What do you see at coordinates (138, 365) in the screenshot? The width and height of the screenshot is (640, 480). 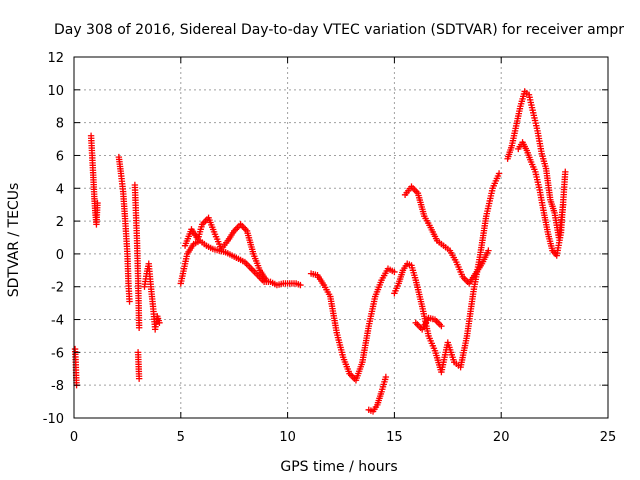 I see `series-arc-3.0` at bounding box center [138, 365].